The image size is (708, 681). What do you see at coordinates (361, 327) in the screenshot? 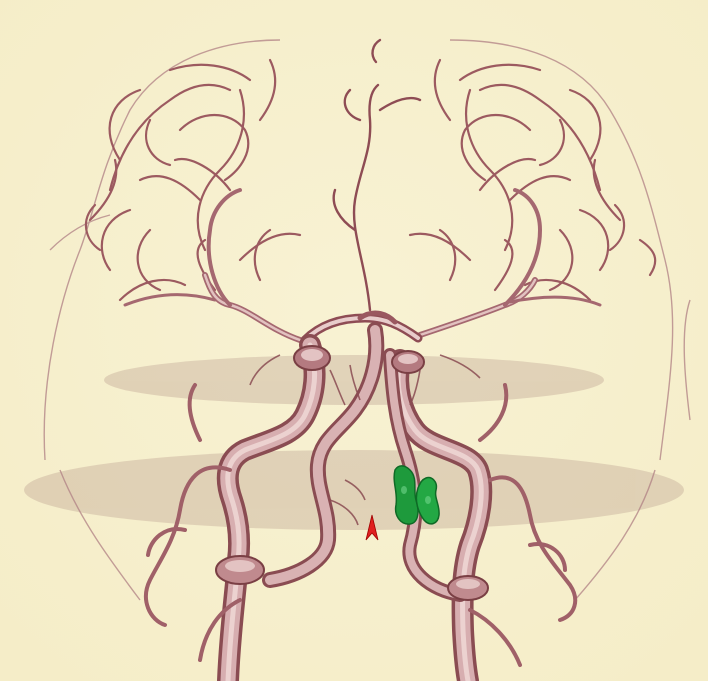
I see `circle-of-willis` at bounding box center [361, 327].